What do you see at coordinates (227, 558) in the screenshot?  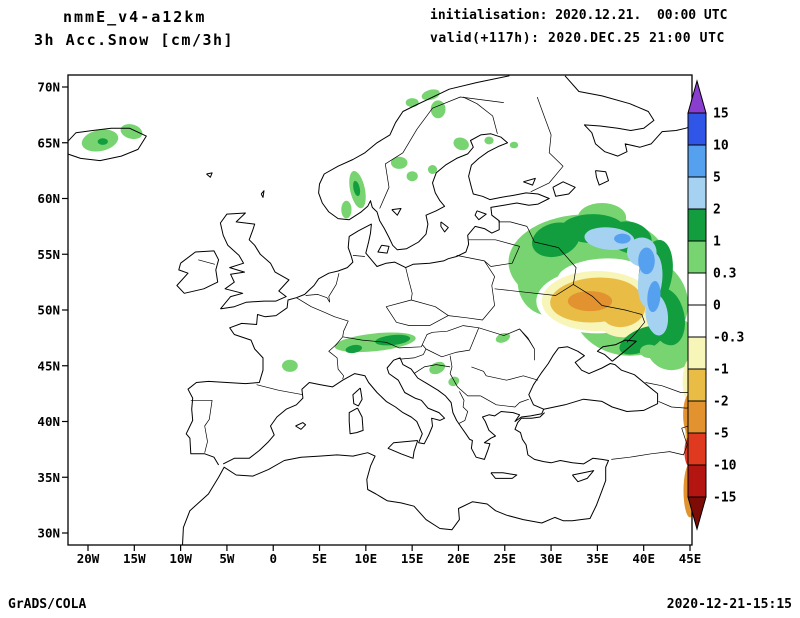 I see `x-axis-tick-label: 5W` at bounding box center [227, 558].